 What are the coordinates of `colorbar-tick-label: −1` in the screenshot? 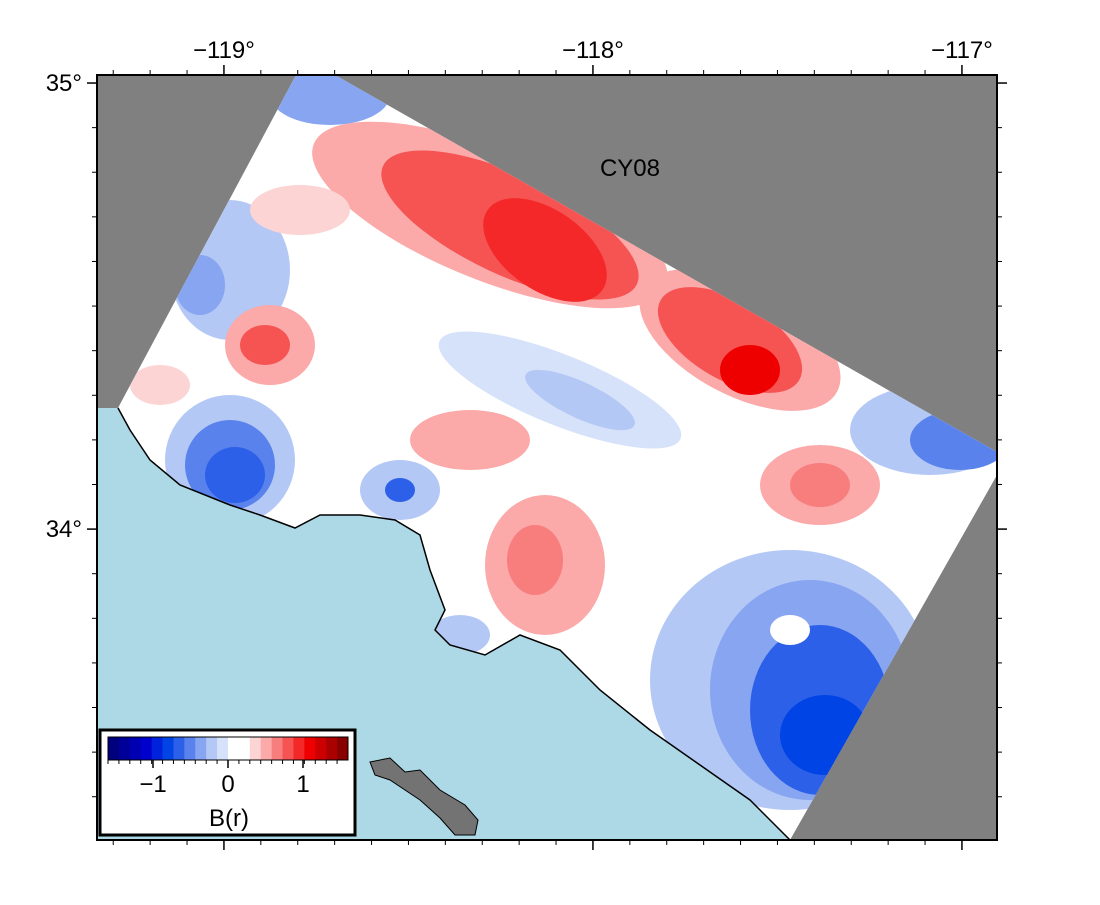 It's located at (152, 784).